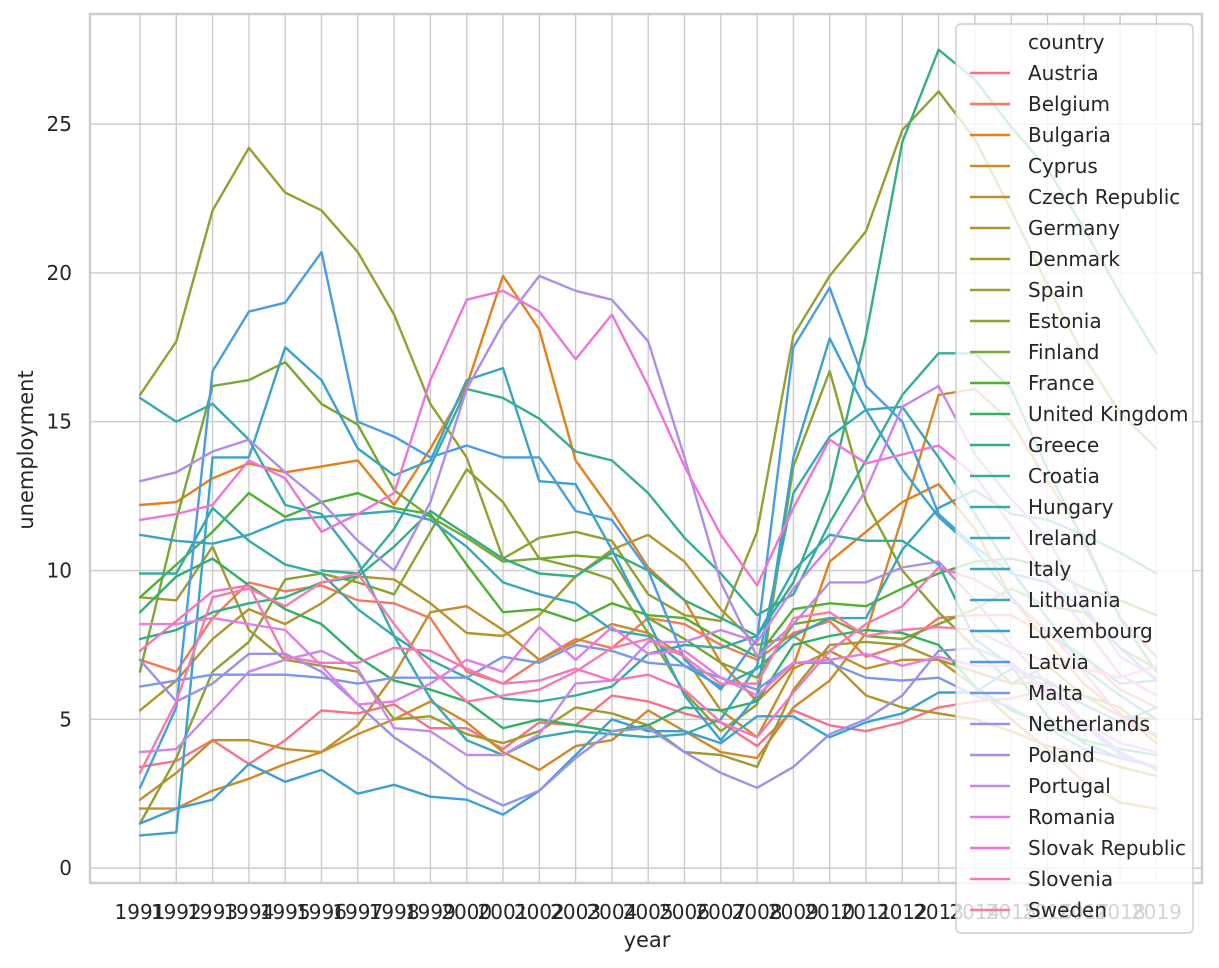 This screenshot has height=968, width=1219. What do you see at coordinates (539, 912) in the screenshot?
I see `x-tick-label: 2002` at bounding box center [539, 912].